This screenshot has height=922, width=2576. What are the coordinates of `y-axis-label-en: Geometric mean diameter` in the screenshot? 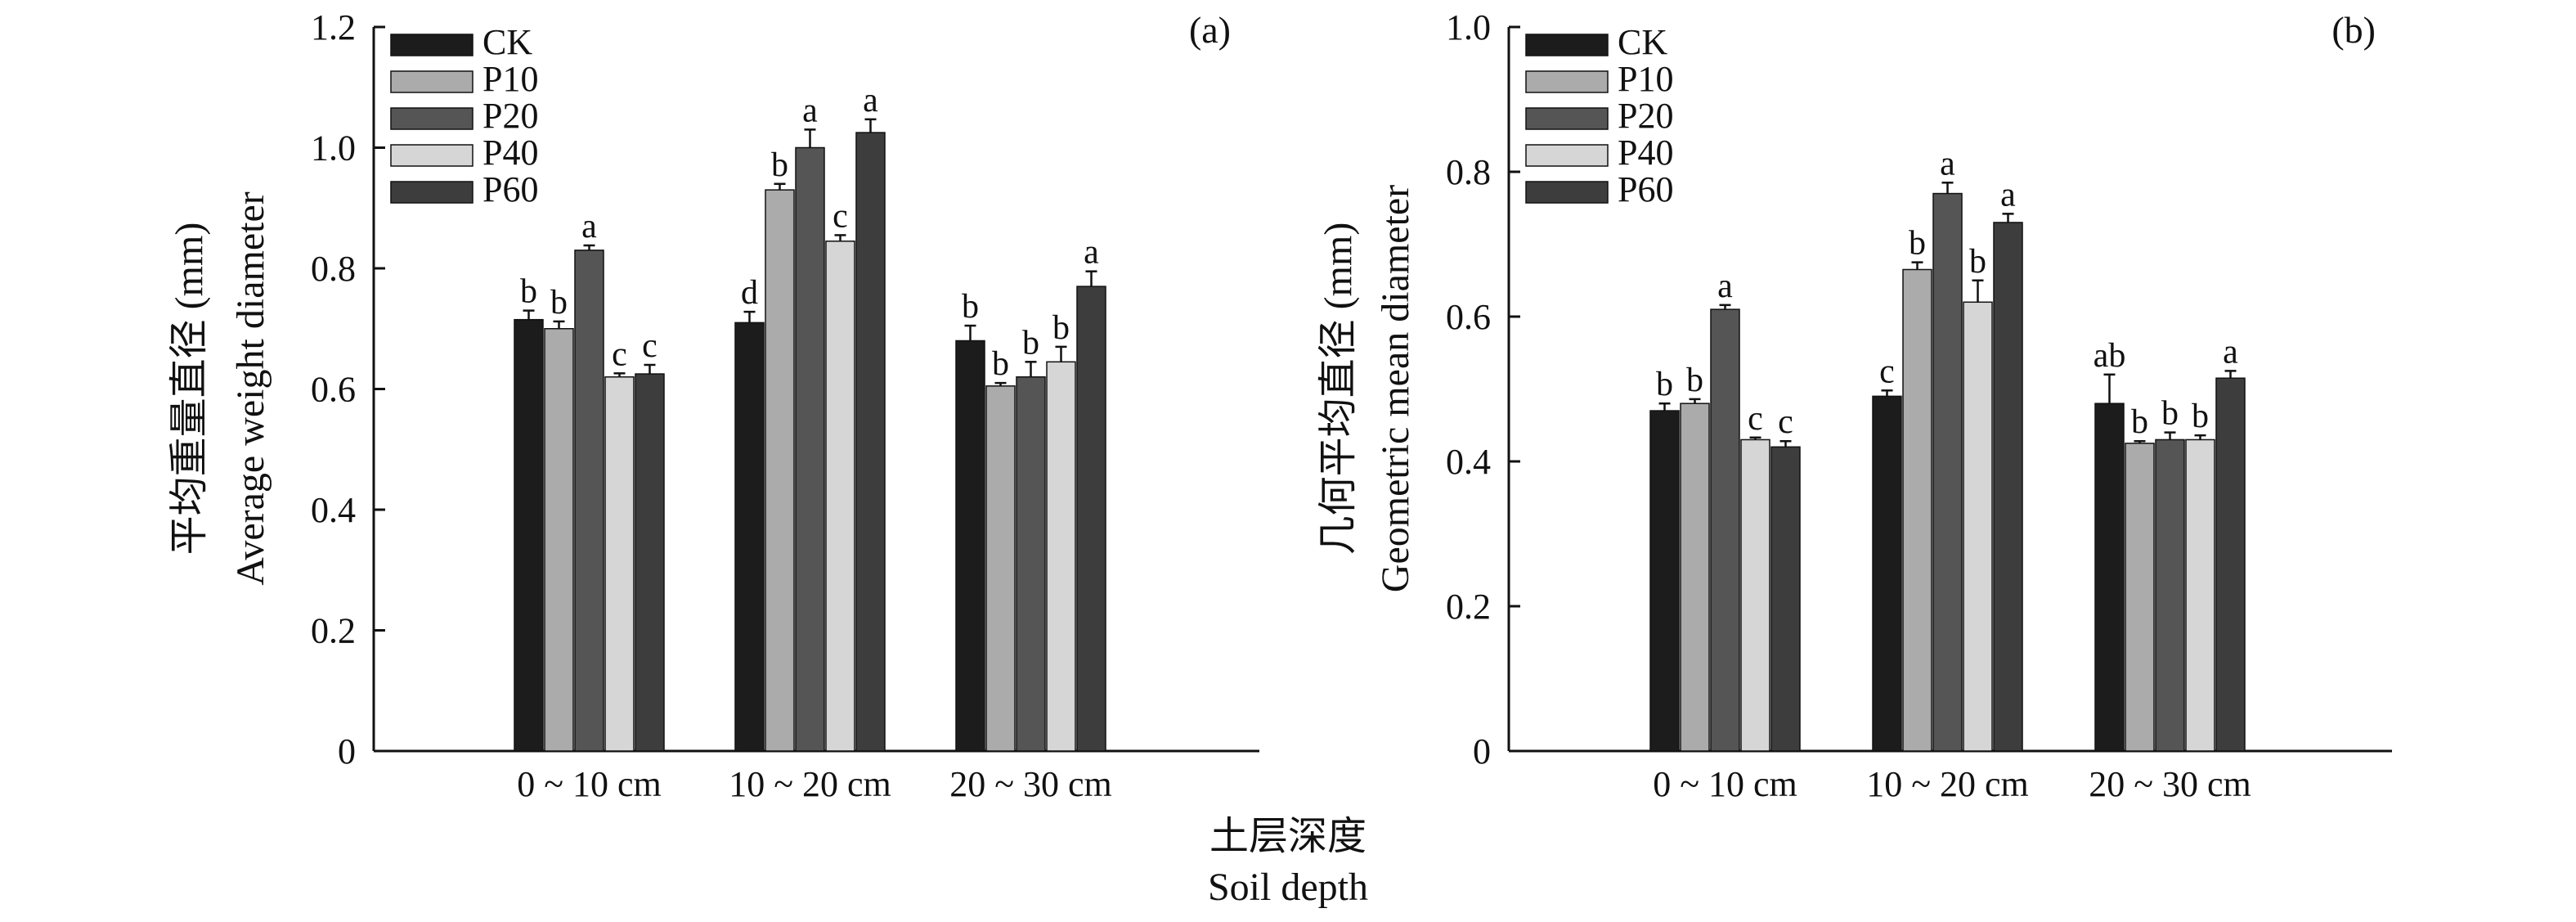 It's located at (1395, 389).